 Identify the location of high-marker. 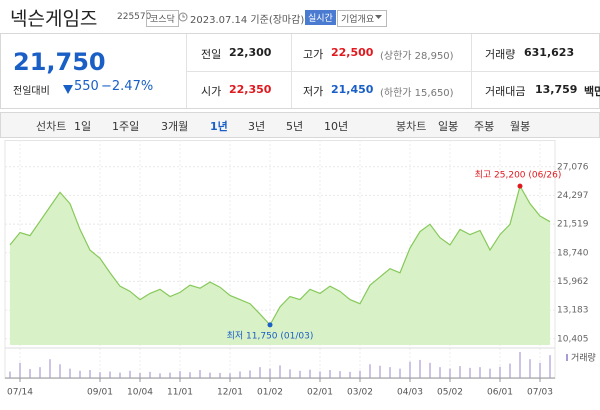
(520, 186).